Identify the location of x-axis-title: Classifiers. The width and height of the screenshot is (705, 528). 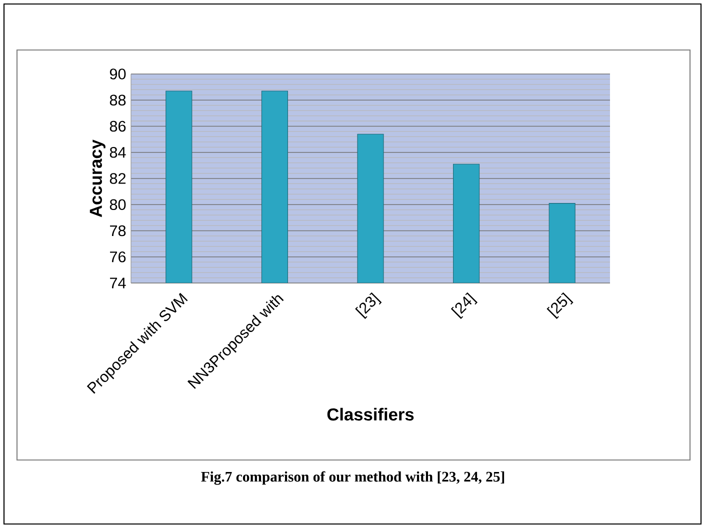
(370, 414).